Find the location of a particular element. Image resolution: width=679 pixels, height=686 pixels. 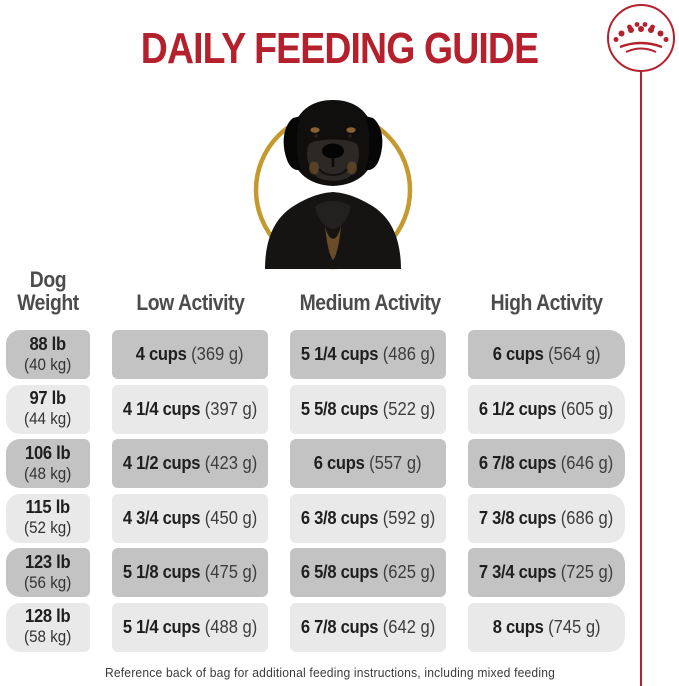

weight-cell: 123 lb (56 kg) is located at coordinates (48, 572).